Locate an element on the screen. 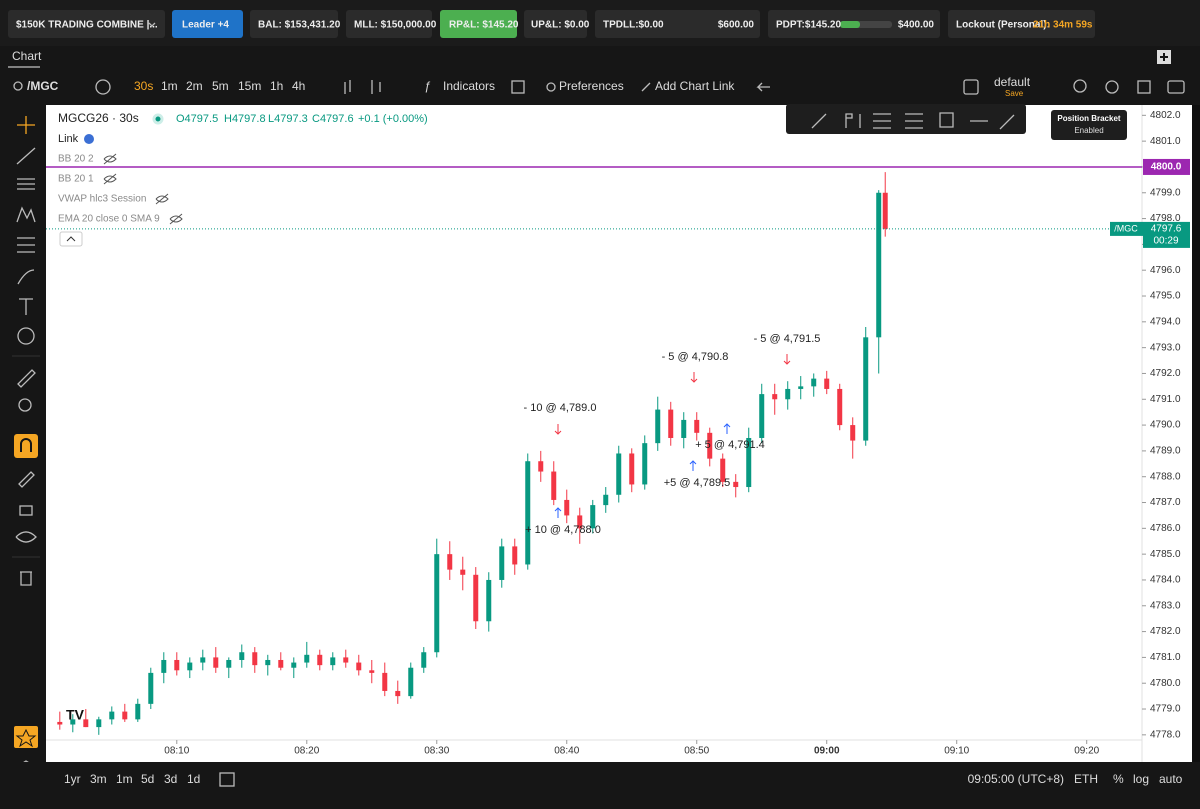 The height and width of the screenshot is (809, 1200). prediction-tool is located at coordinates (26, 245).